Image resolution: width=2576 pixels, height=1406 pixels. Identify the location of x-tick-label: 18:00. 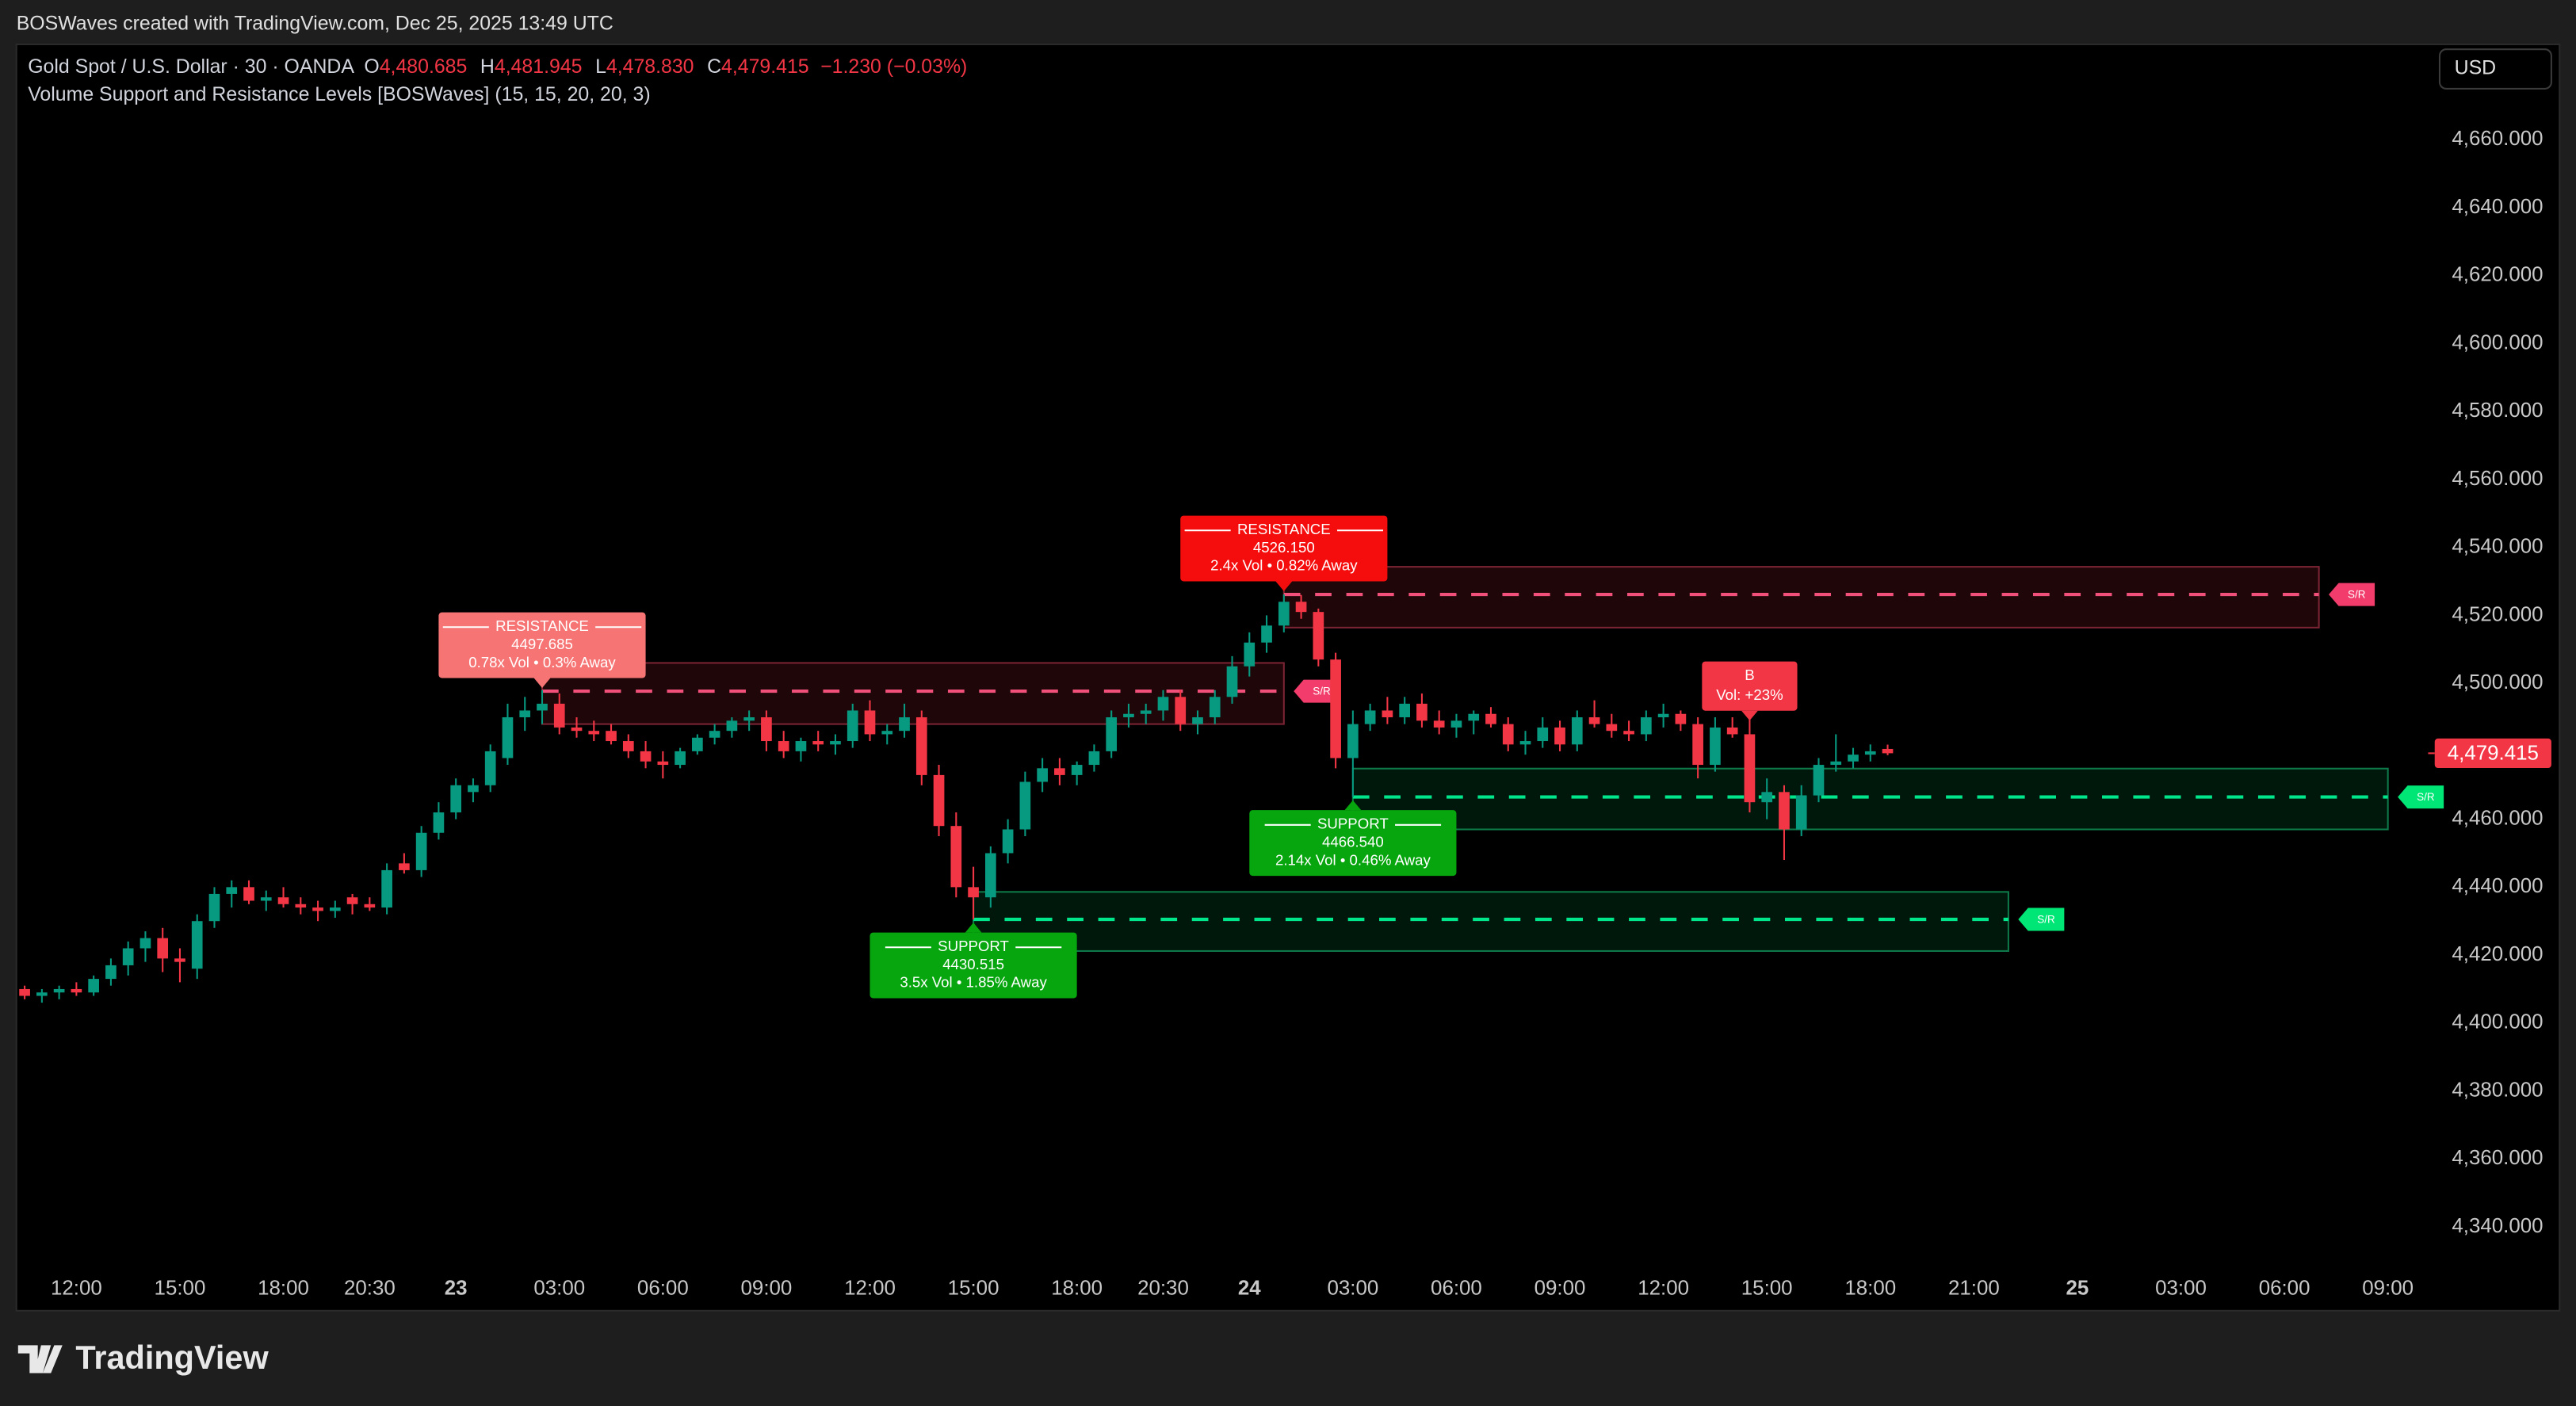
(283, 1289).